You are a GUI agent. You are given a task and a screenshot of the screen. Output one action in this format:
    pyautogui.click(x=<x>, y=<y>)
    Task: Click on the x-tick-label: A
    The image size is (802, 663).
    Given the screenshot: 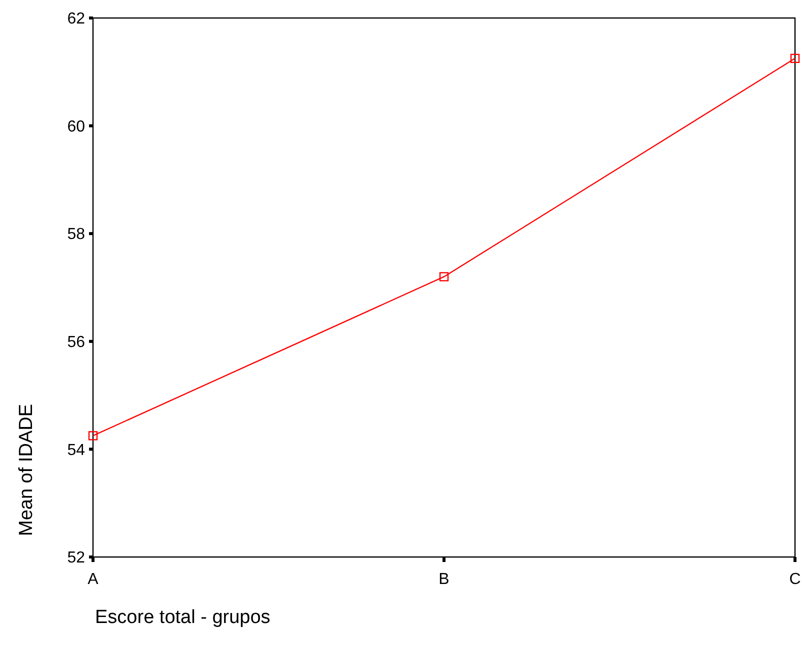 What is the action you would take?
    pyautogui.click(x=93, y=579)
    